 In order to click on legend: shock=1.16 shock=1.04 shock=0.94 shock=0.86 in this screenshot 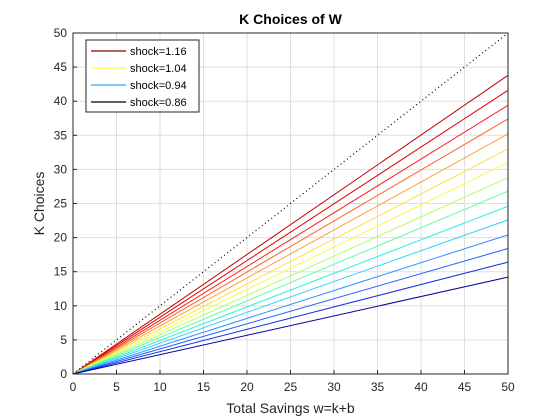, I will do `click(142, 76)`.